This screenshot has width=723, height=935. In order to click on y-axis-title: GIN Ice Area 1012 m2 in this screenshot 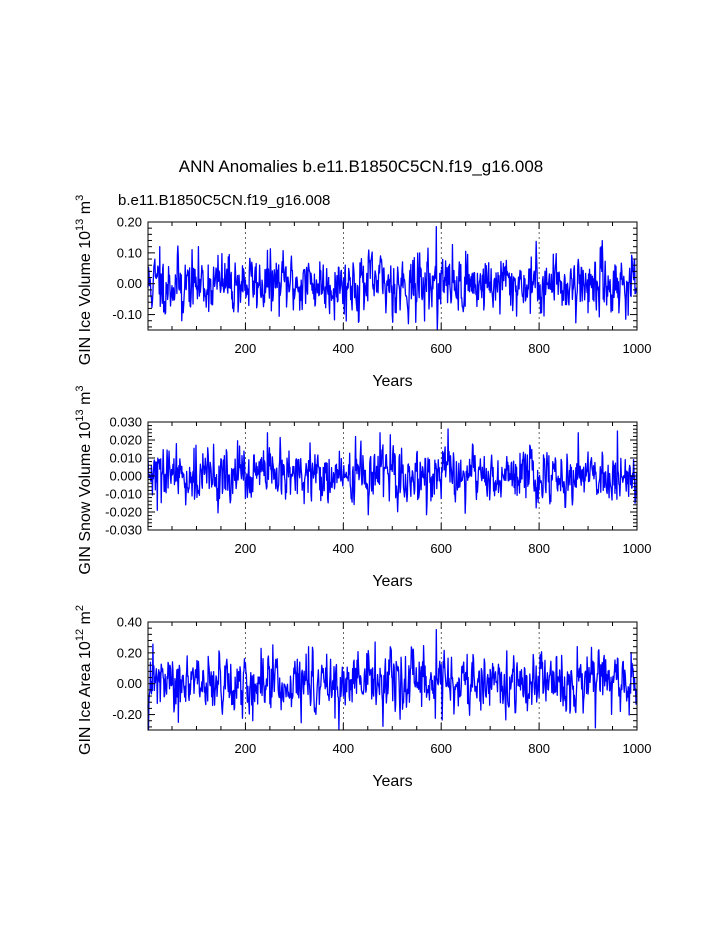, I will do `click(84, 680)`.